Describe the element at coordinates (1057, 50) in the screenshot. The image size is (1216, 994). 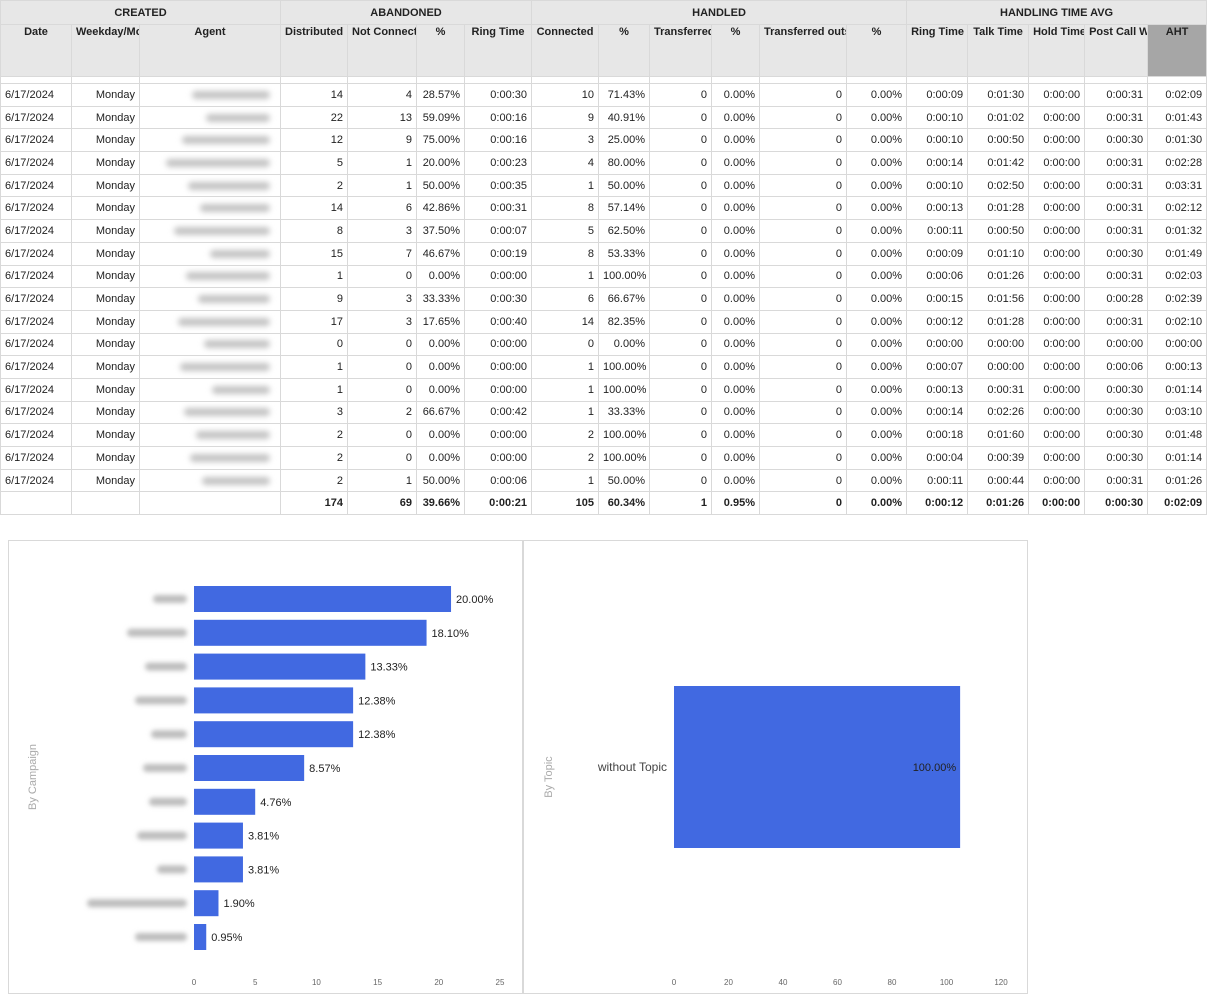
I see `column-header: Hold Time` at that location.